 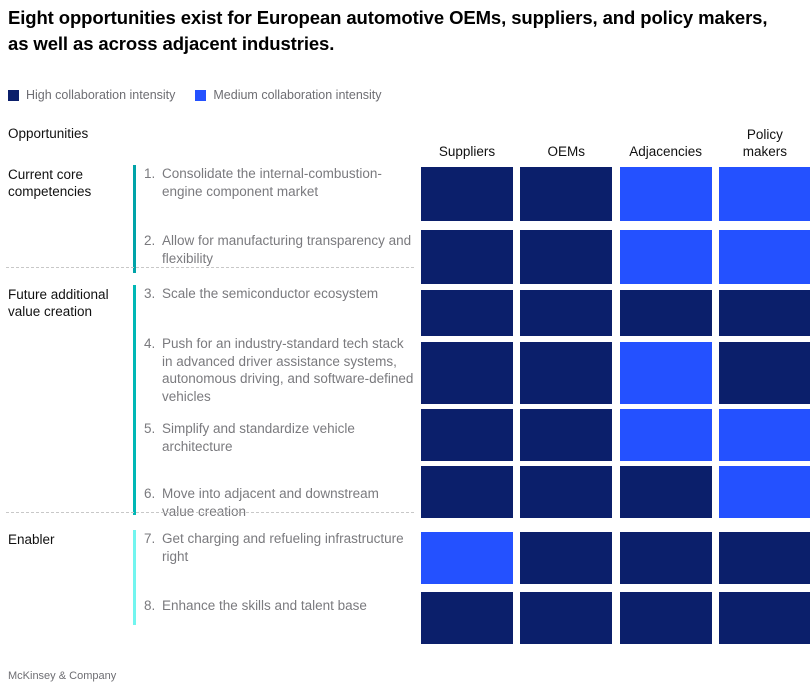 What do you see at coordinates (665, 618) in the screenshot?
I see `matrix-cell-r8-c3` at bounding box center [665, 618].